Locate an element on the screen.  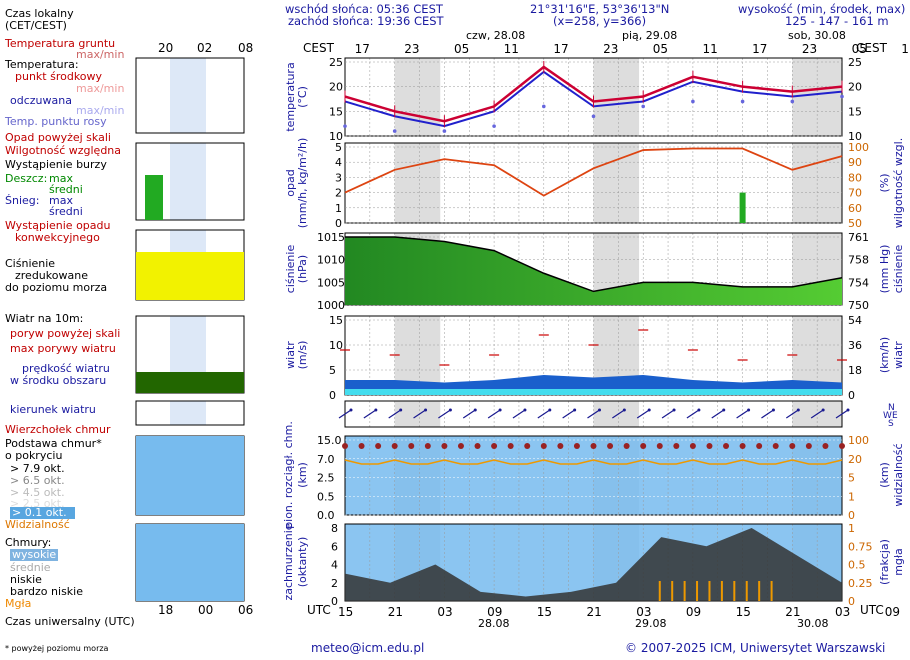
day-label-3: sob, 30.08 is located at coordinates (817, 35).